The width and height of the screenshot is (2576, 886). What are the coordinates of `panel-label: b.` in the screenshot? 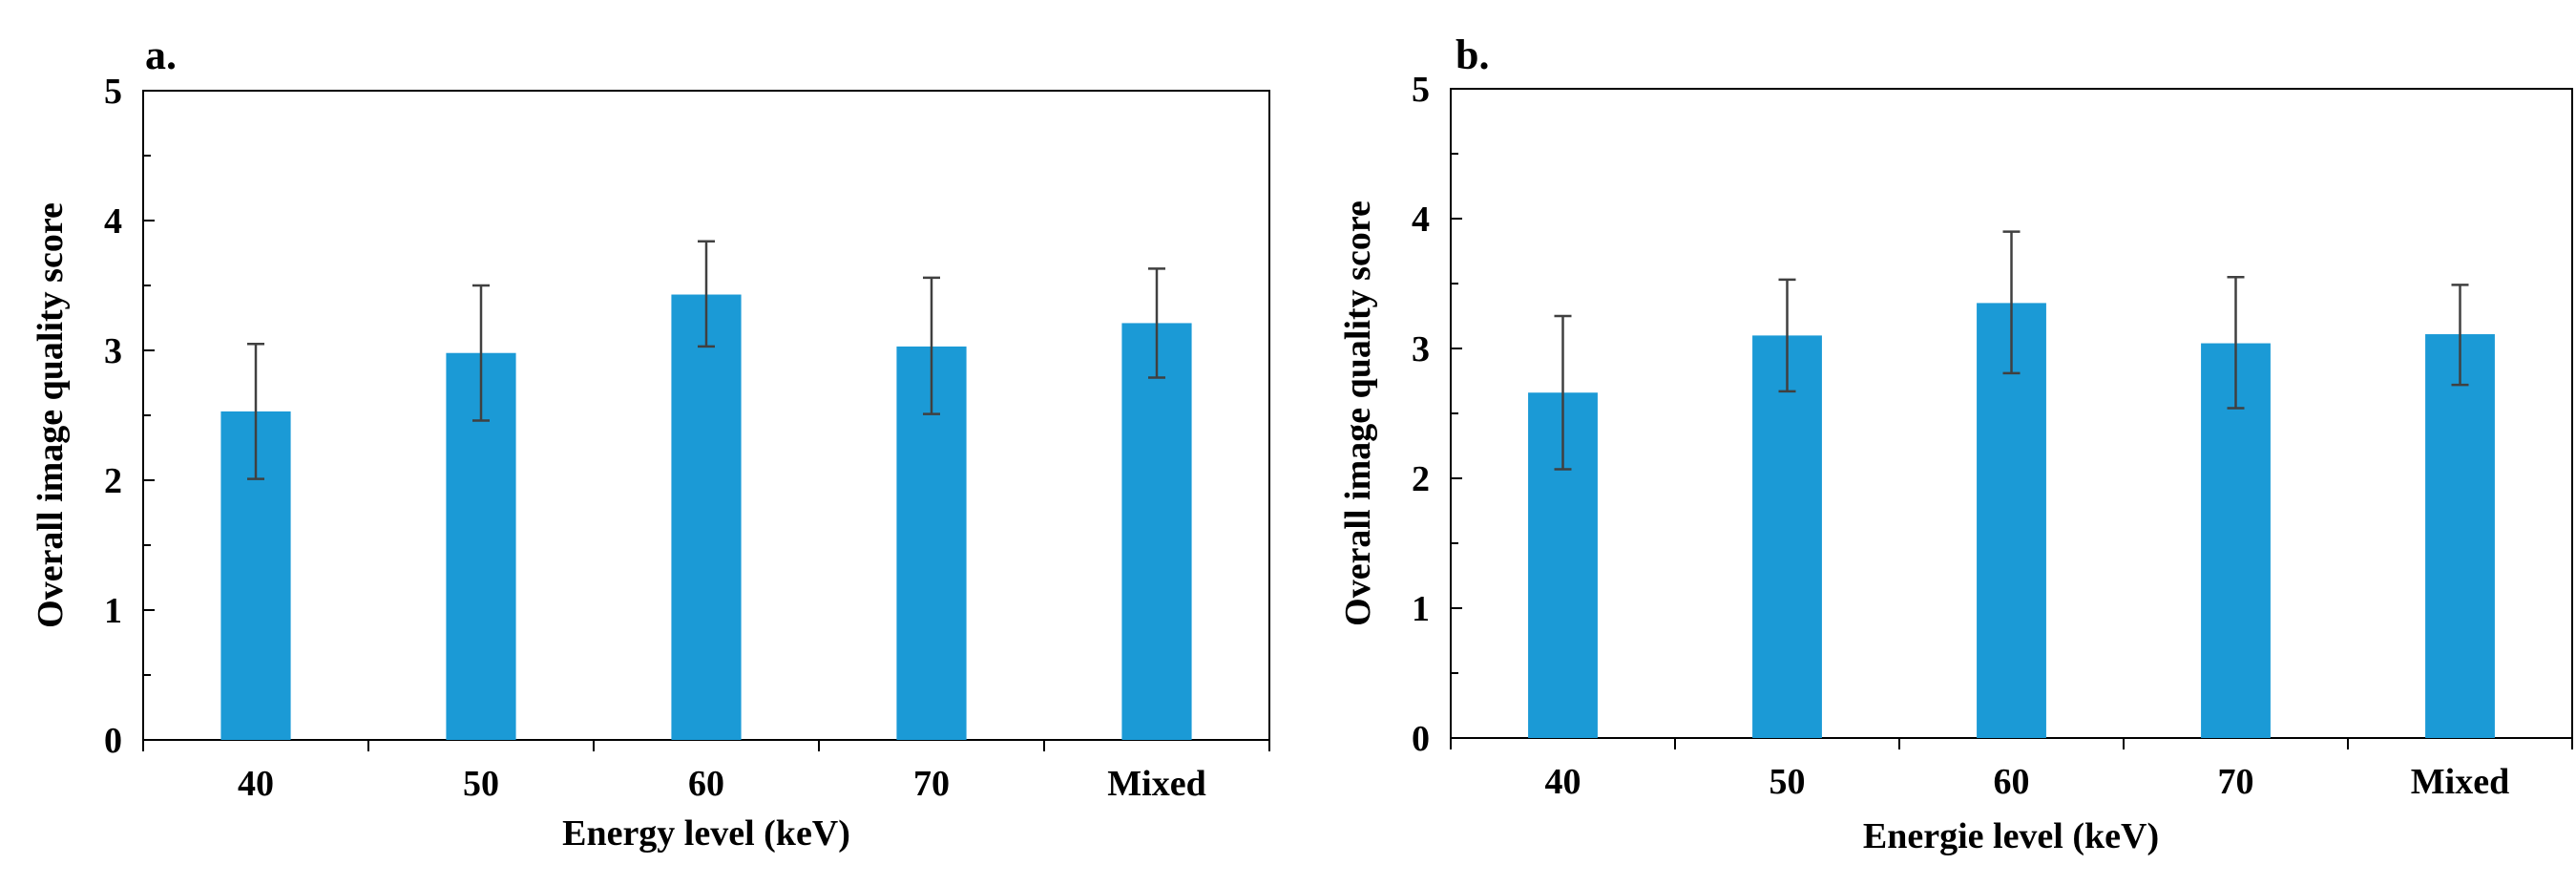 It's located at (1472, 55).